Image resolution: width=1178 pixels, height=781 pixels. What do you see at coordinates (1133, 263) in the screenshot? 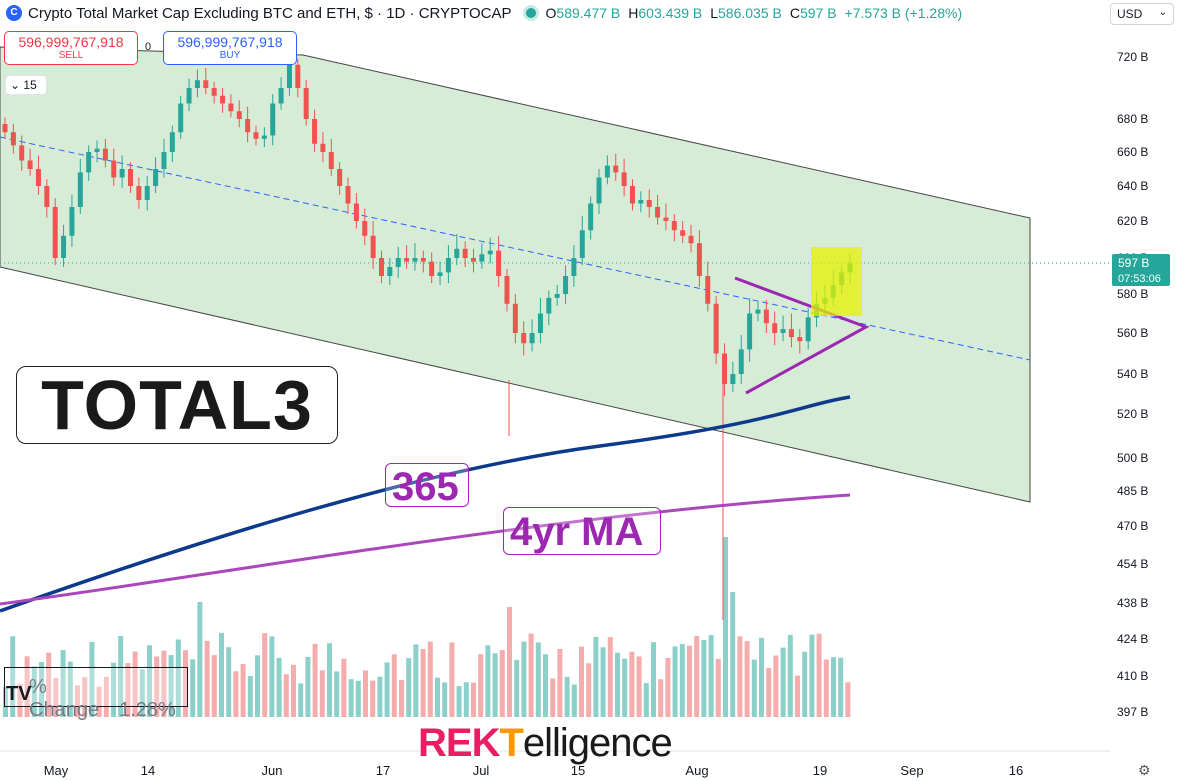
I see `price-tag-value: 597 B` at bounding box center [1133, 263].